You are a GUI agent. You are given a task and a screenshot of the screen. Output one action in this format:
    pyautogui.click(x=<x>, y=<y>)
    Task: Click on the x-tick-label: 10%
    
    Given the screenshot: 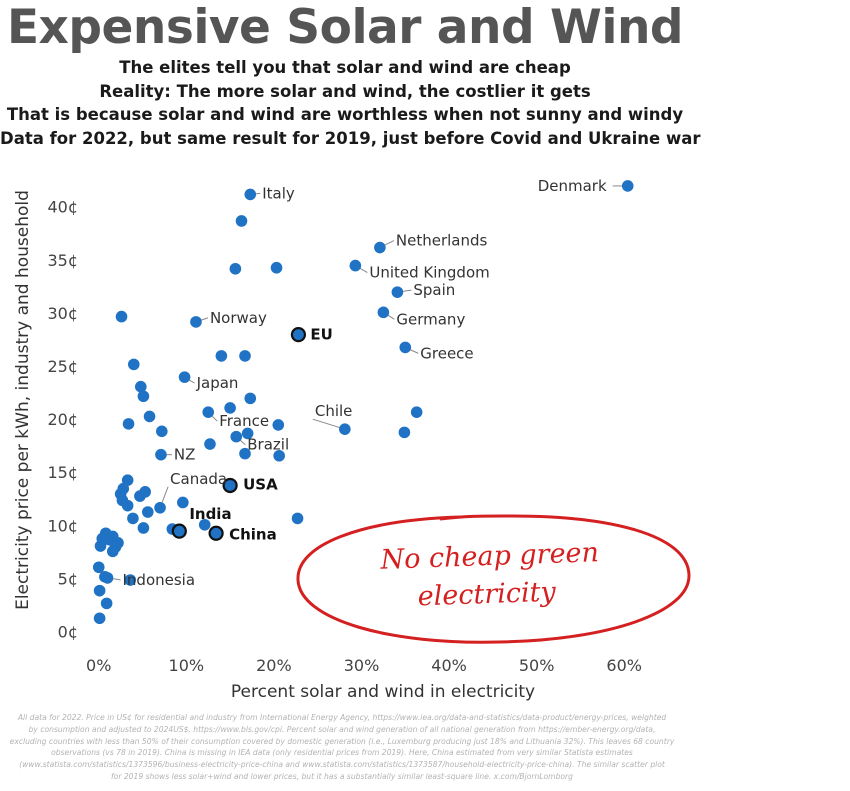 What is the action you would take?
    pyautogui.click(x=187, y=665)
    